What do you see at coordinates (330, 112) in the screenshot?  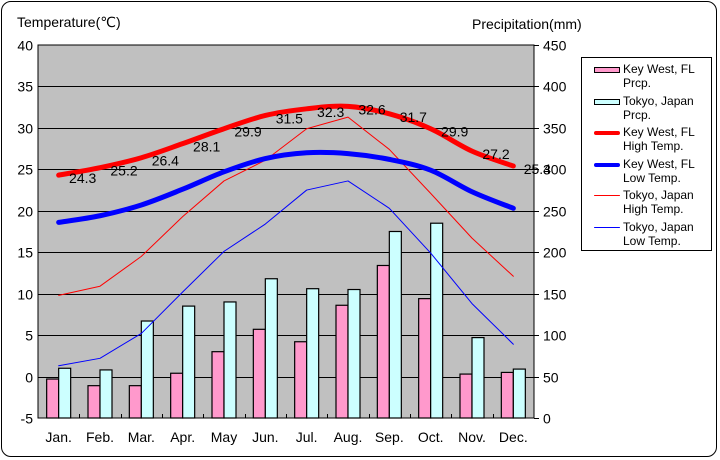 I see `data-label-keywest-high: 32.3` at bounding box center [330, 112].